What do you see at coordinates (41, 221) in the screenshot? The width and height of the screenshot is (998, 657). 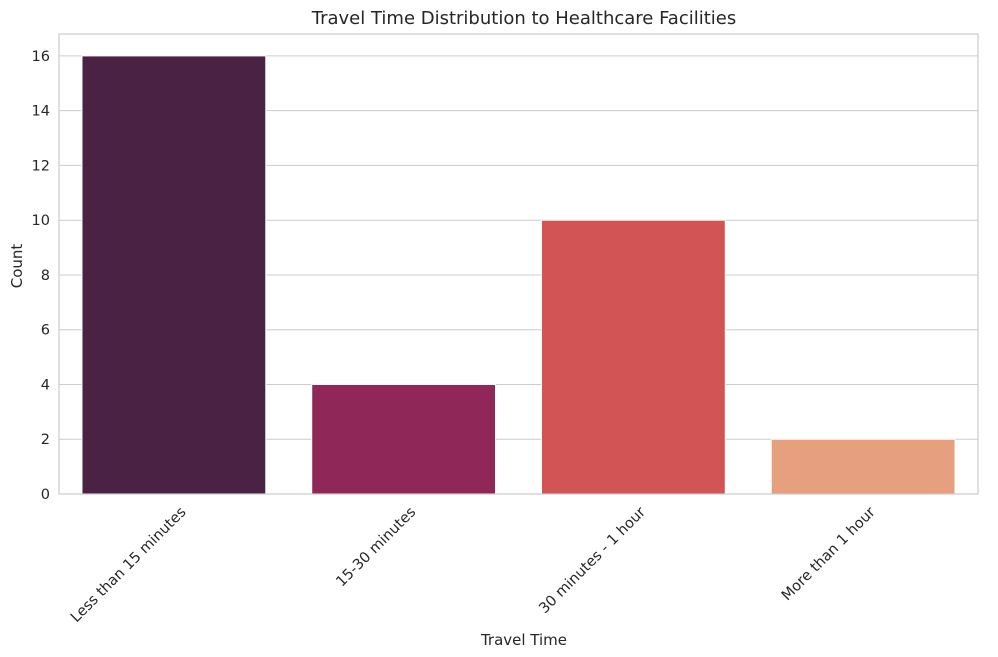 I see `y-tick-label: 10` at bounding box center [41, 221].